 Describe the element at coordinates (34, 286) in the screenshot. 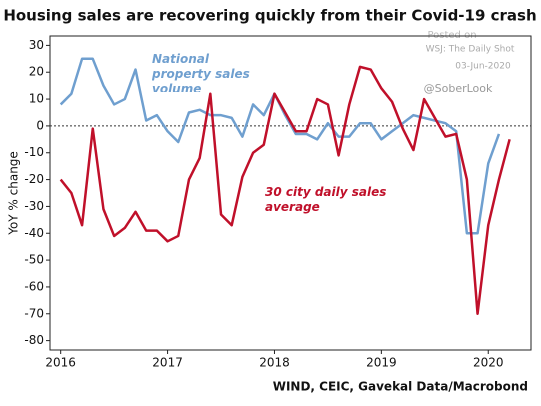

I see `y-tick-label: -60` at that location.